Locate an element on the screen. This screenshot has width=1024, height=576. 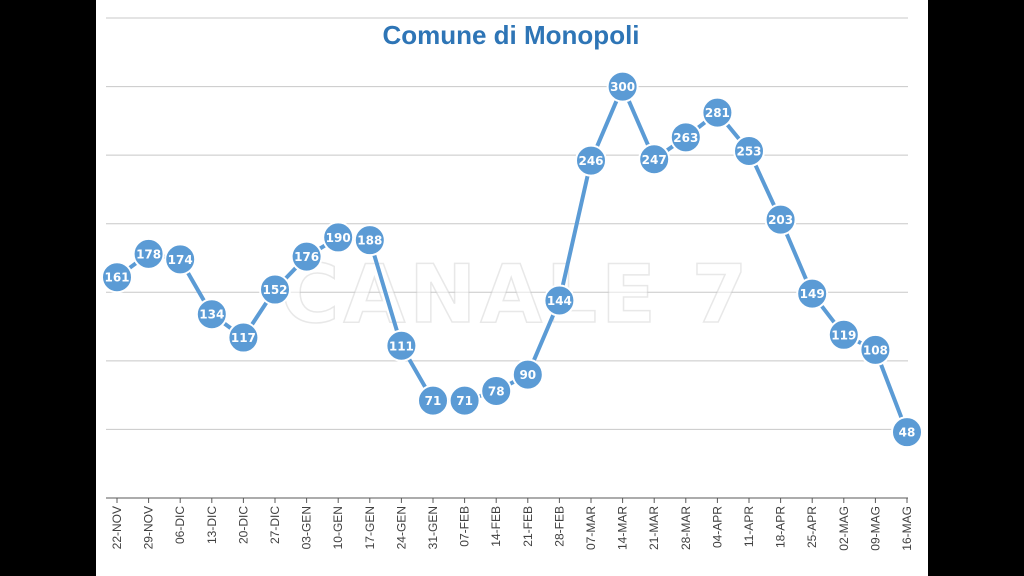
x-tick-label: 06-DIC is located at coordinates (180, 525).